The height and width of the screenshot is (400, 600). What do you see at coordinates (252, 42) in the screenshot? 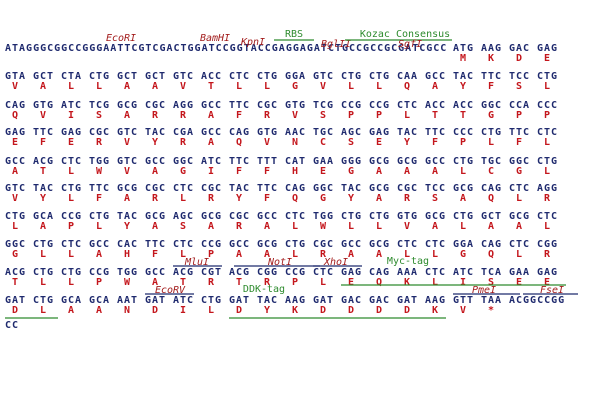
I see `restriction-site-label: KpnI` at bounding box center [252, 42].